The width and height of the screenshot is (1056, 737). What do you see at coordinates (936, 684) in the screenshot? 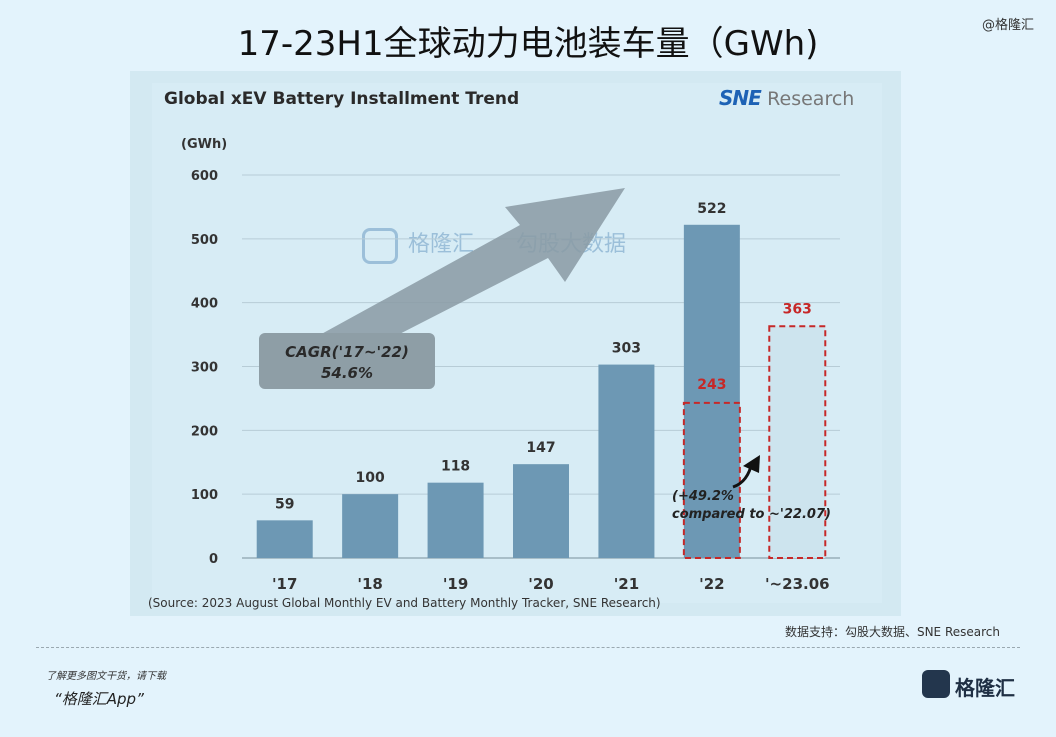
I see `gelonghui-logo-icon` at bounding box center [936, 684].